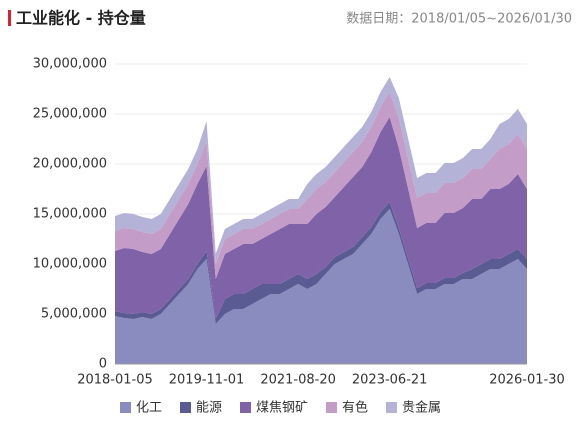 The image size is (579, 434). What do you see at coordinates (74, 314) in the screenshot?
I see `y-tick-label: 5,000,000` at bounding box center [74, 314].